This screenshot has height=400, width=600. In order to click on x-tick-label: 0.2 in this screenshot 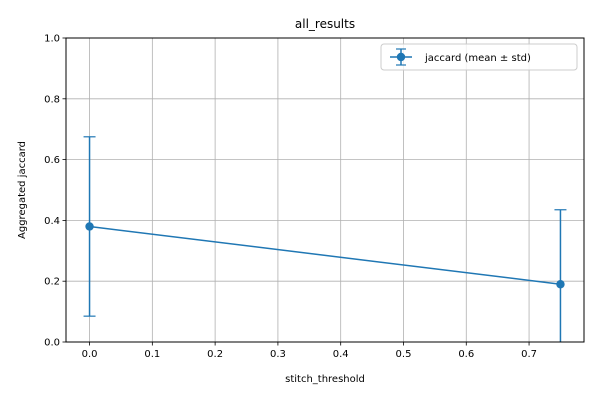, I will do `click(215, 354)`.